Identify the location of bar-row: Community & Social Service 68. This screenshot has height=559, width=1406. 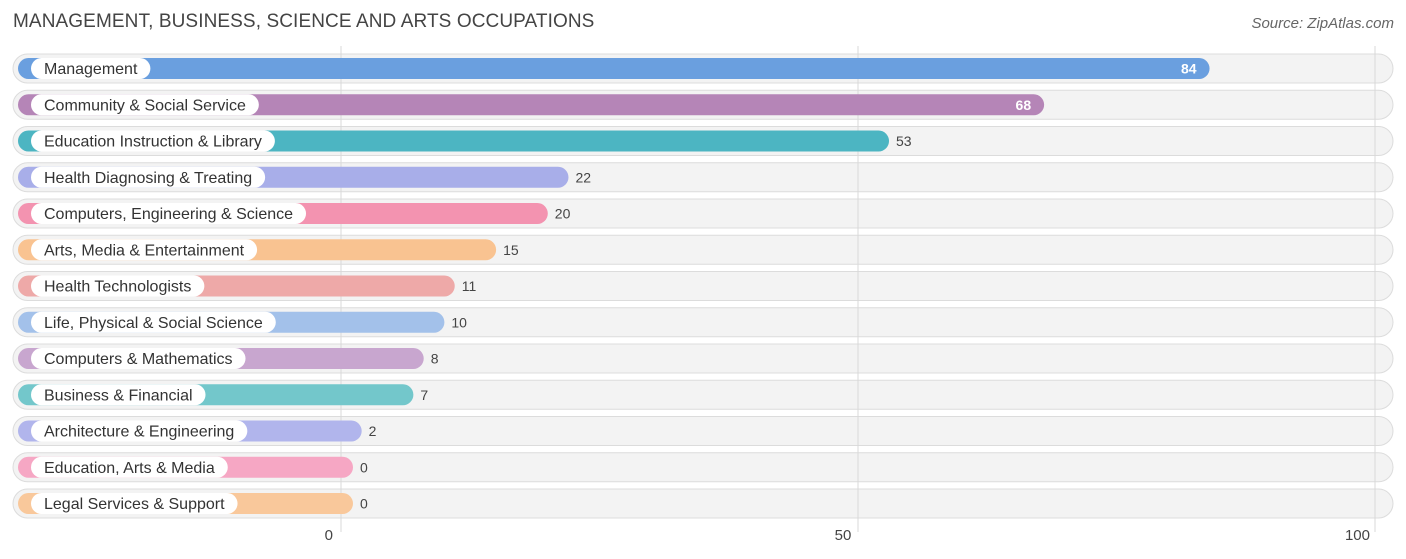
(531, 105).